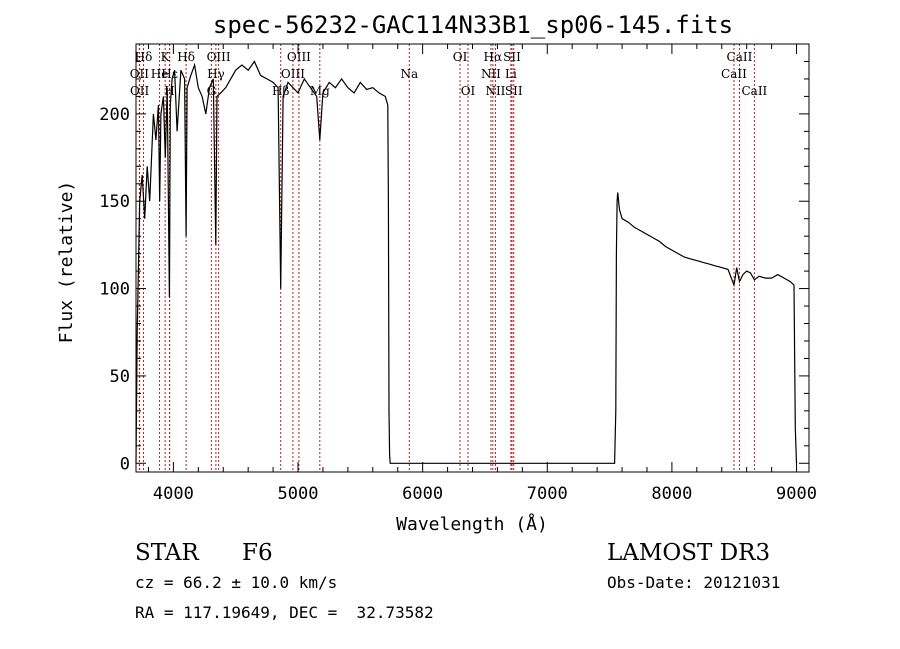 This screenshot has height=649, width=900. Describe the element at coordinates (257, 553) in the screenshot. I see `object-subclass: F6` at that location.